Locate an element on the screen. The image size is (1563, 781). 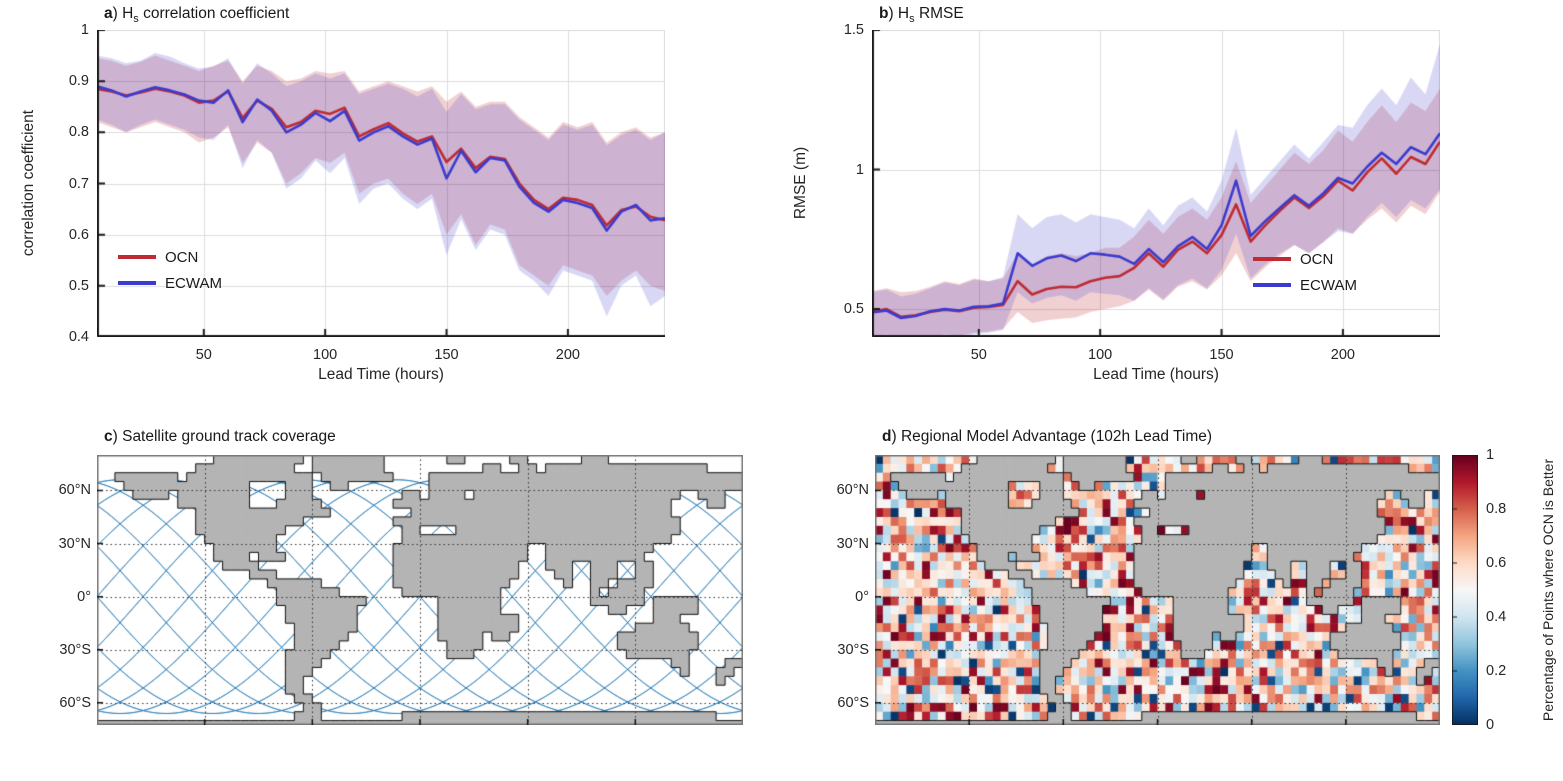
panel-d-letter: d is located at coordinates (887, 436).